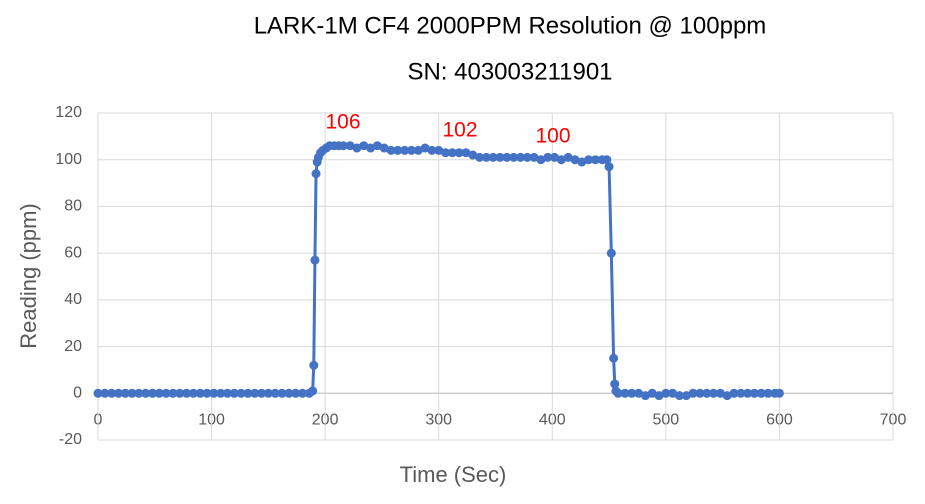 The image size is (925, 504). What do you see at coordinates (453, 474) in the screenshot?
I see `x-axis-label: Time (Sec)` at bounding box center [453, 474].